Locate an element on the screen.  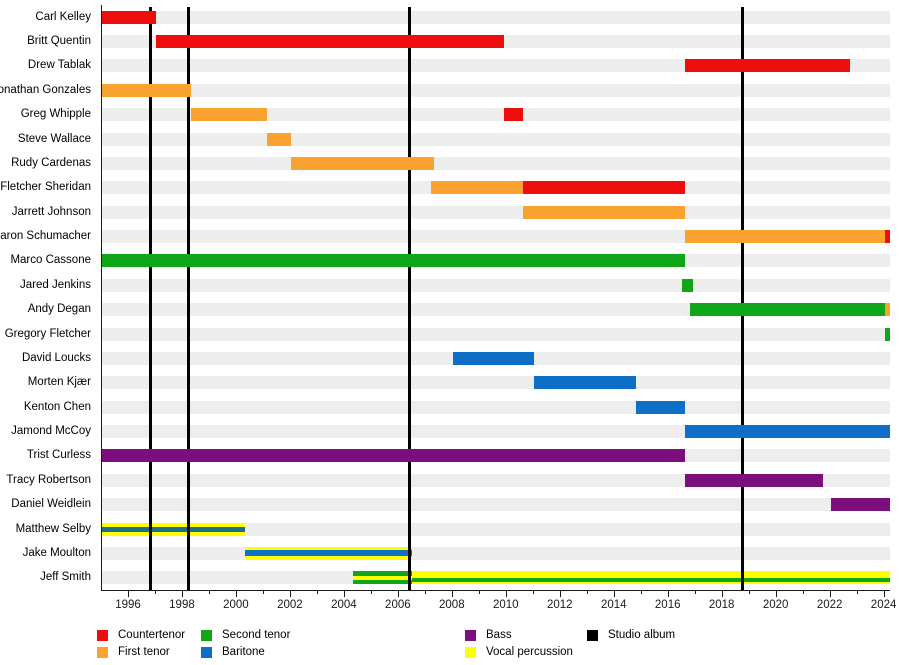
legend-swatch-studio_album is located at coordinates (592, 635).